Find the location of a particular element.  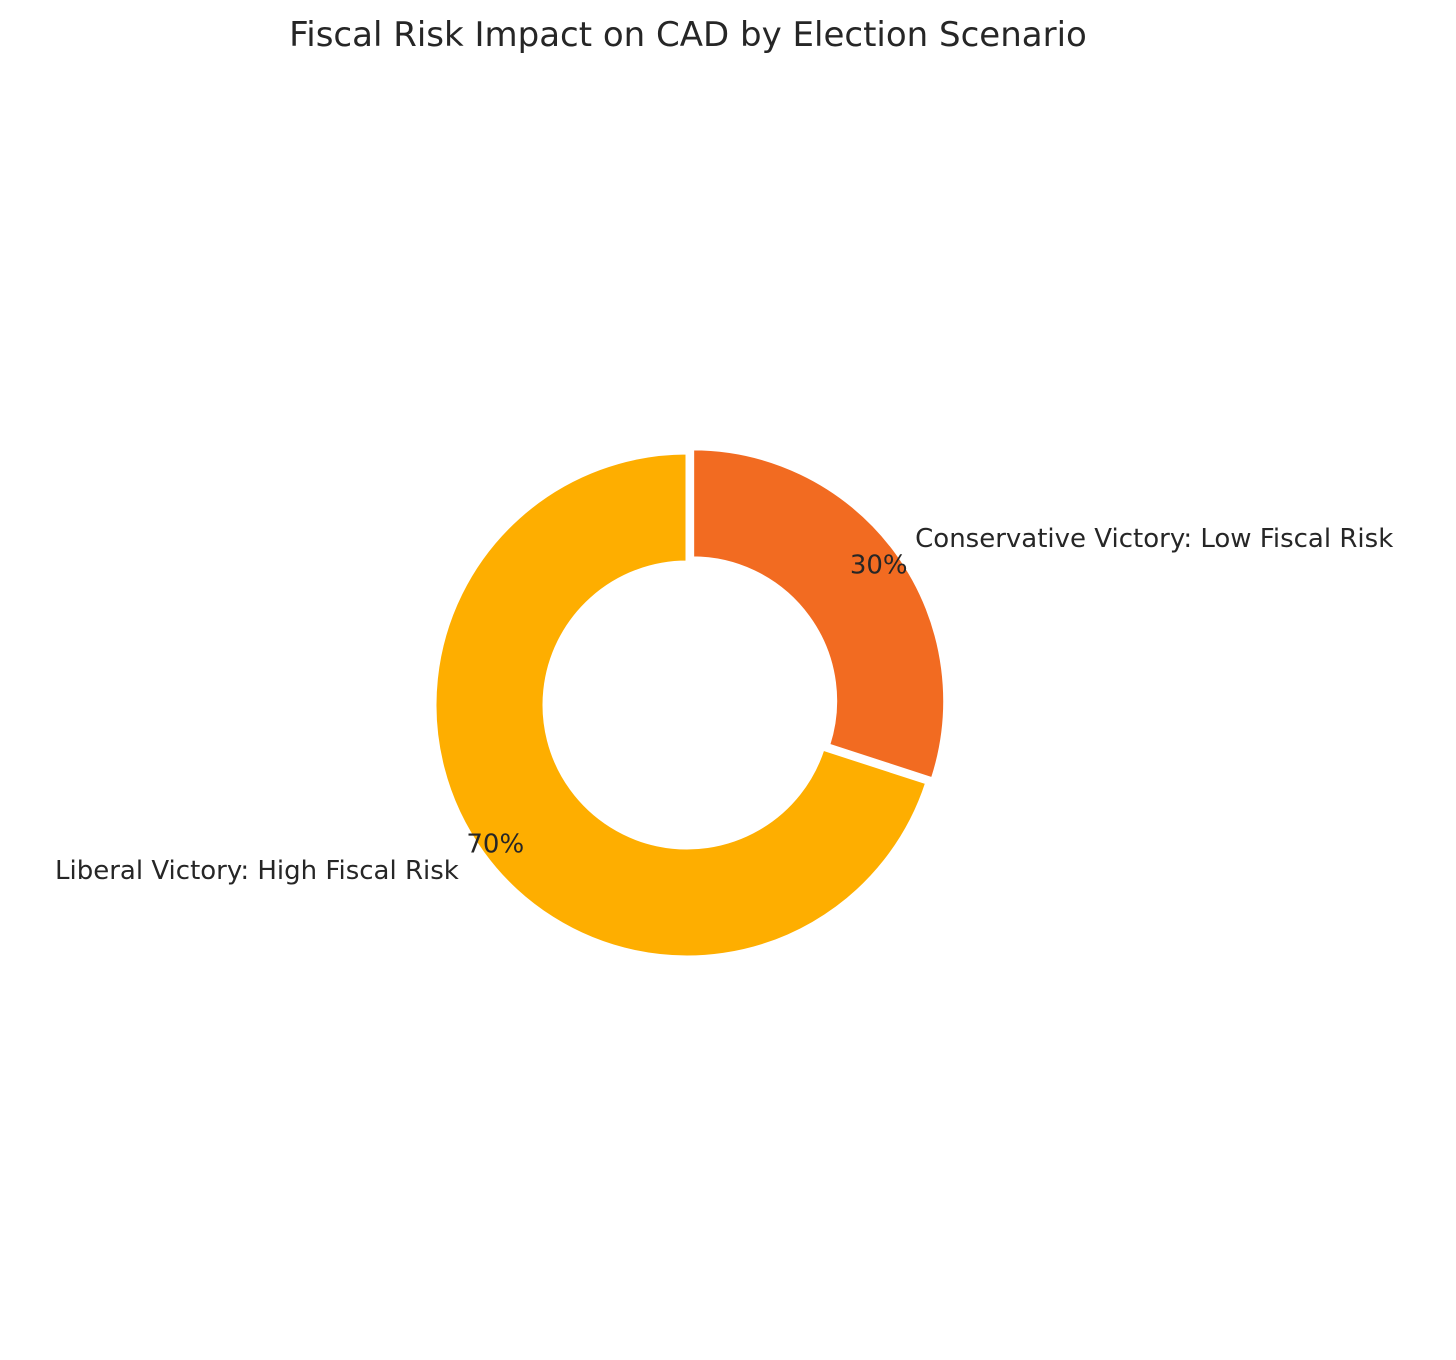

slices-layer is located at coordinates (690, 703).